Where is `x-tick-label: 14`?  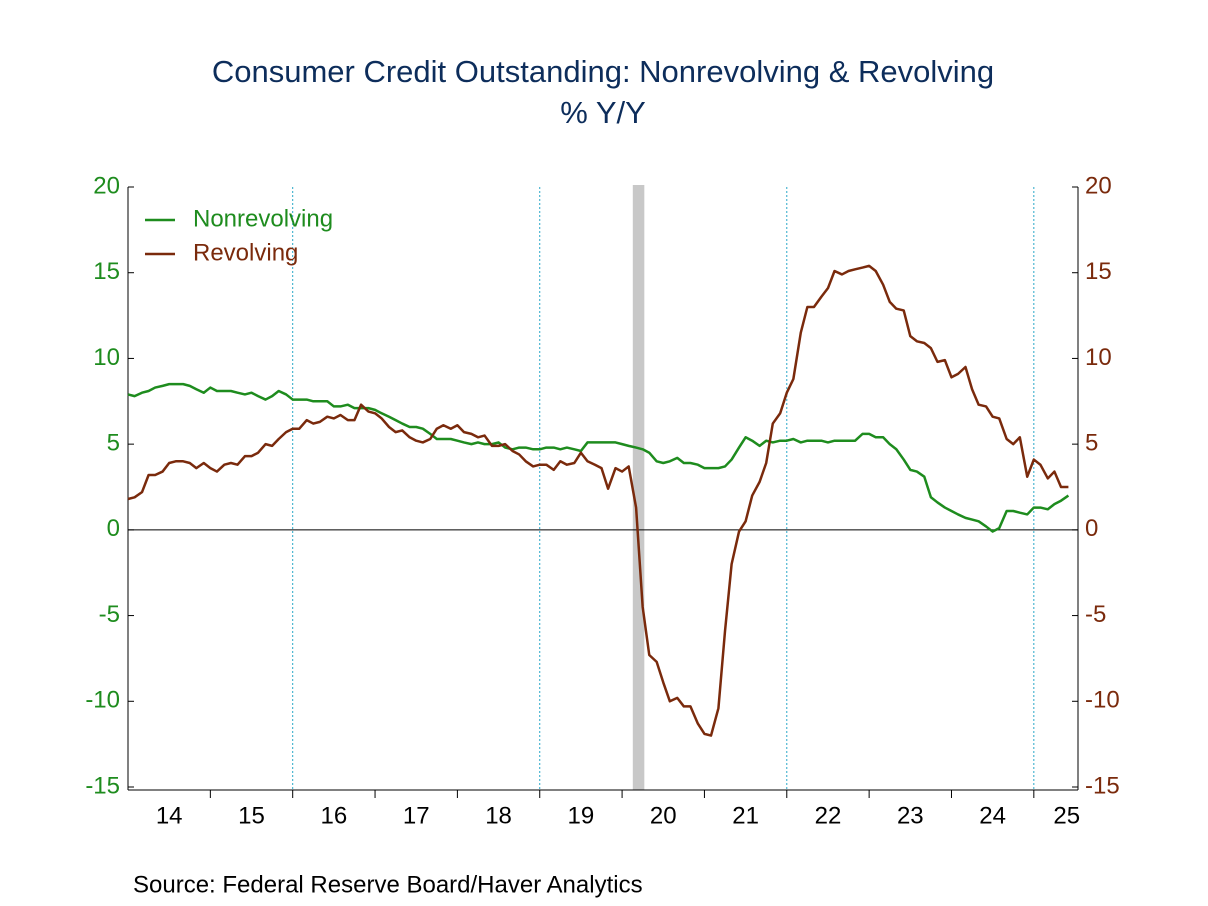 x-tick-label: 14 is located at coordinates (169, 815).